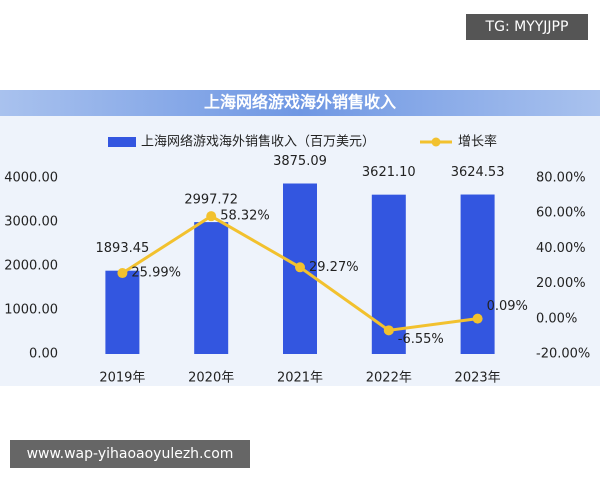  What do you see at coordinates (31, 222) in the screenshot?
I see `y-tick-label: 3000.00` at bounding box center [31, 222].